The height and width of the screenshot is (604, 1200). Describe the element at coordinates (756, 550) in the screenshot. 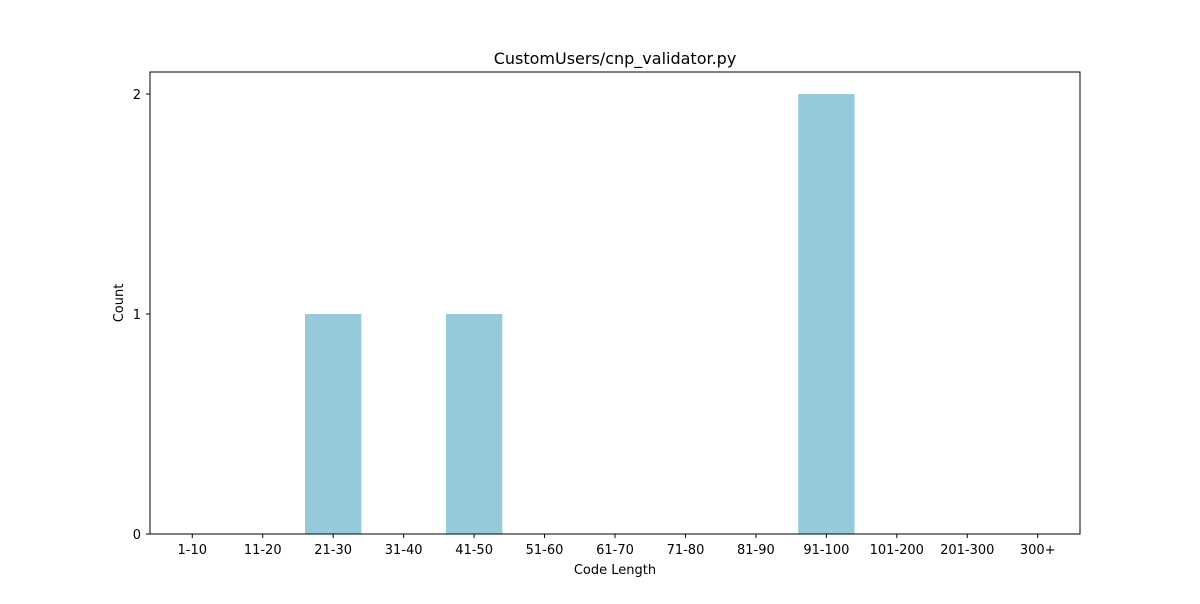

I see `x-tick-label: 81-90` at that location.